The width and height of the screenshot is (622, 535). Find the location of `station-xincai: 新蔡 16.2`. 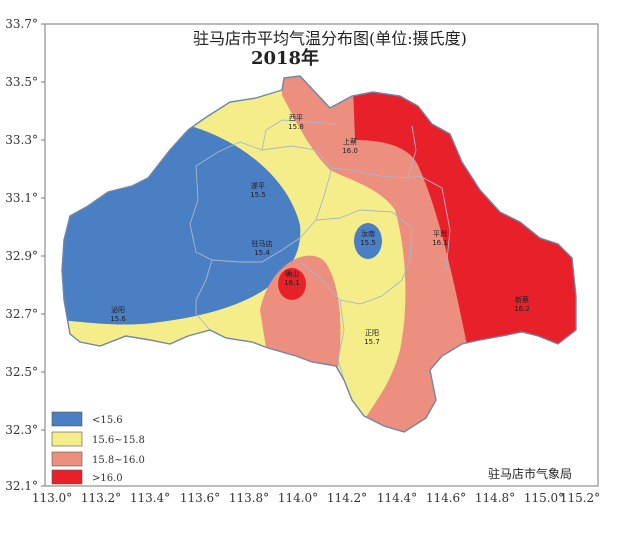

station-xincai: 新蔡 16.2 is located at coordinates (522, 304).